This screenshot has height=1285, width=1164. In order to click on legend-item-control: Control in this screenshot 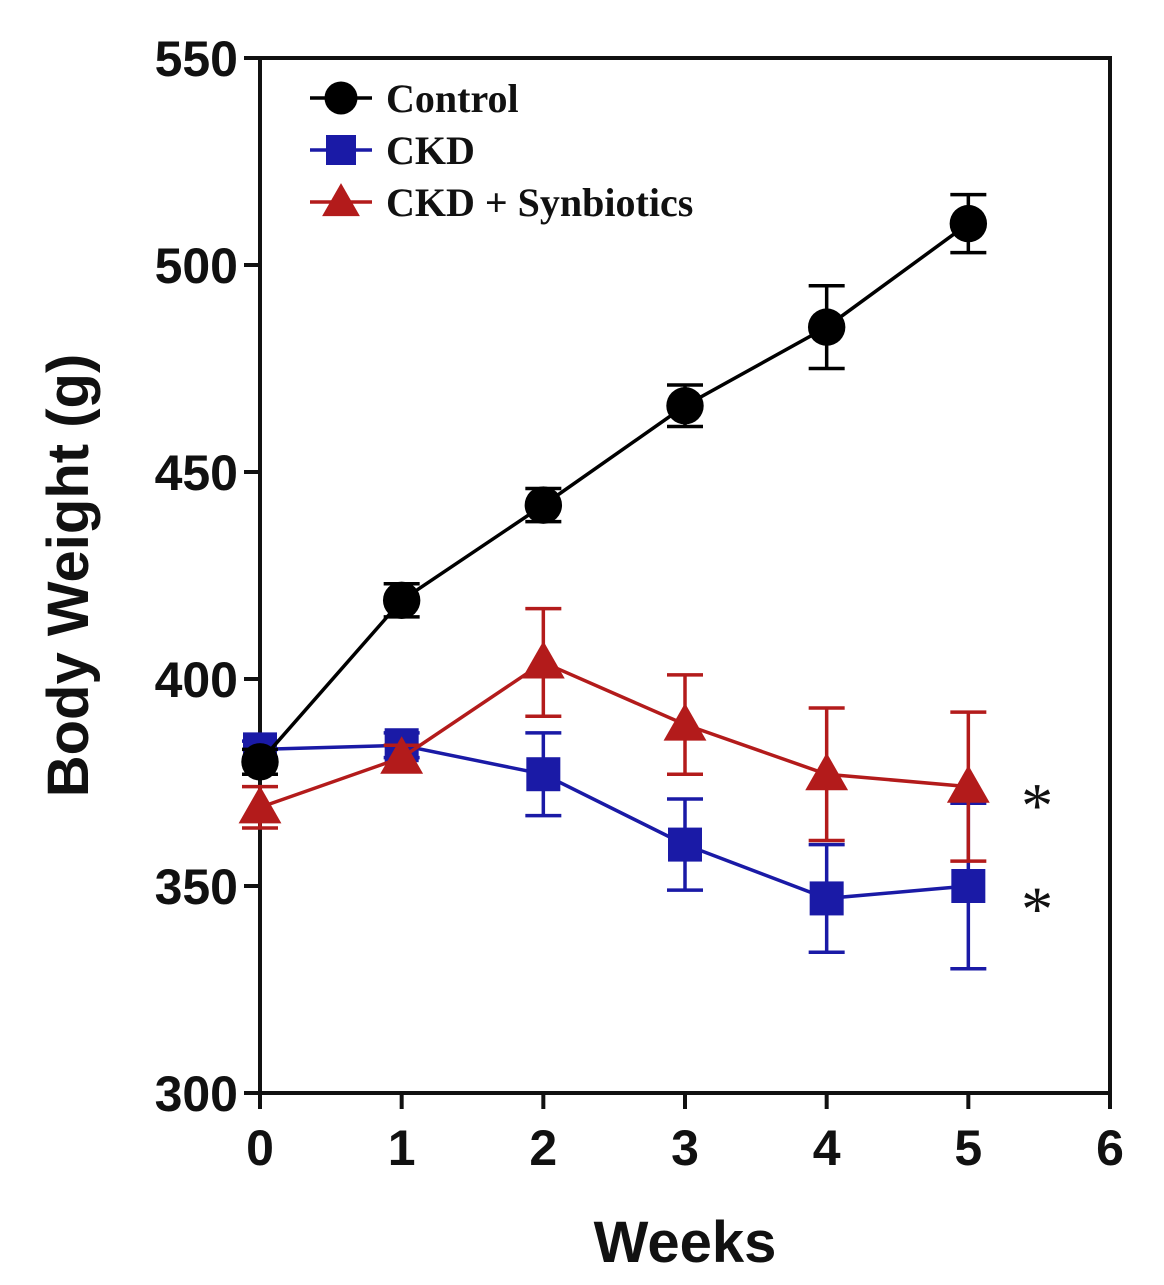, I will do `click(414, 98)`.